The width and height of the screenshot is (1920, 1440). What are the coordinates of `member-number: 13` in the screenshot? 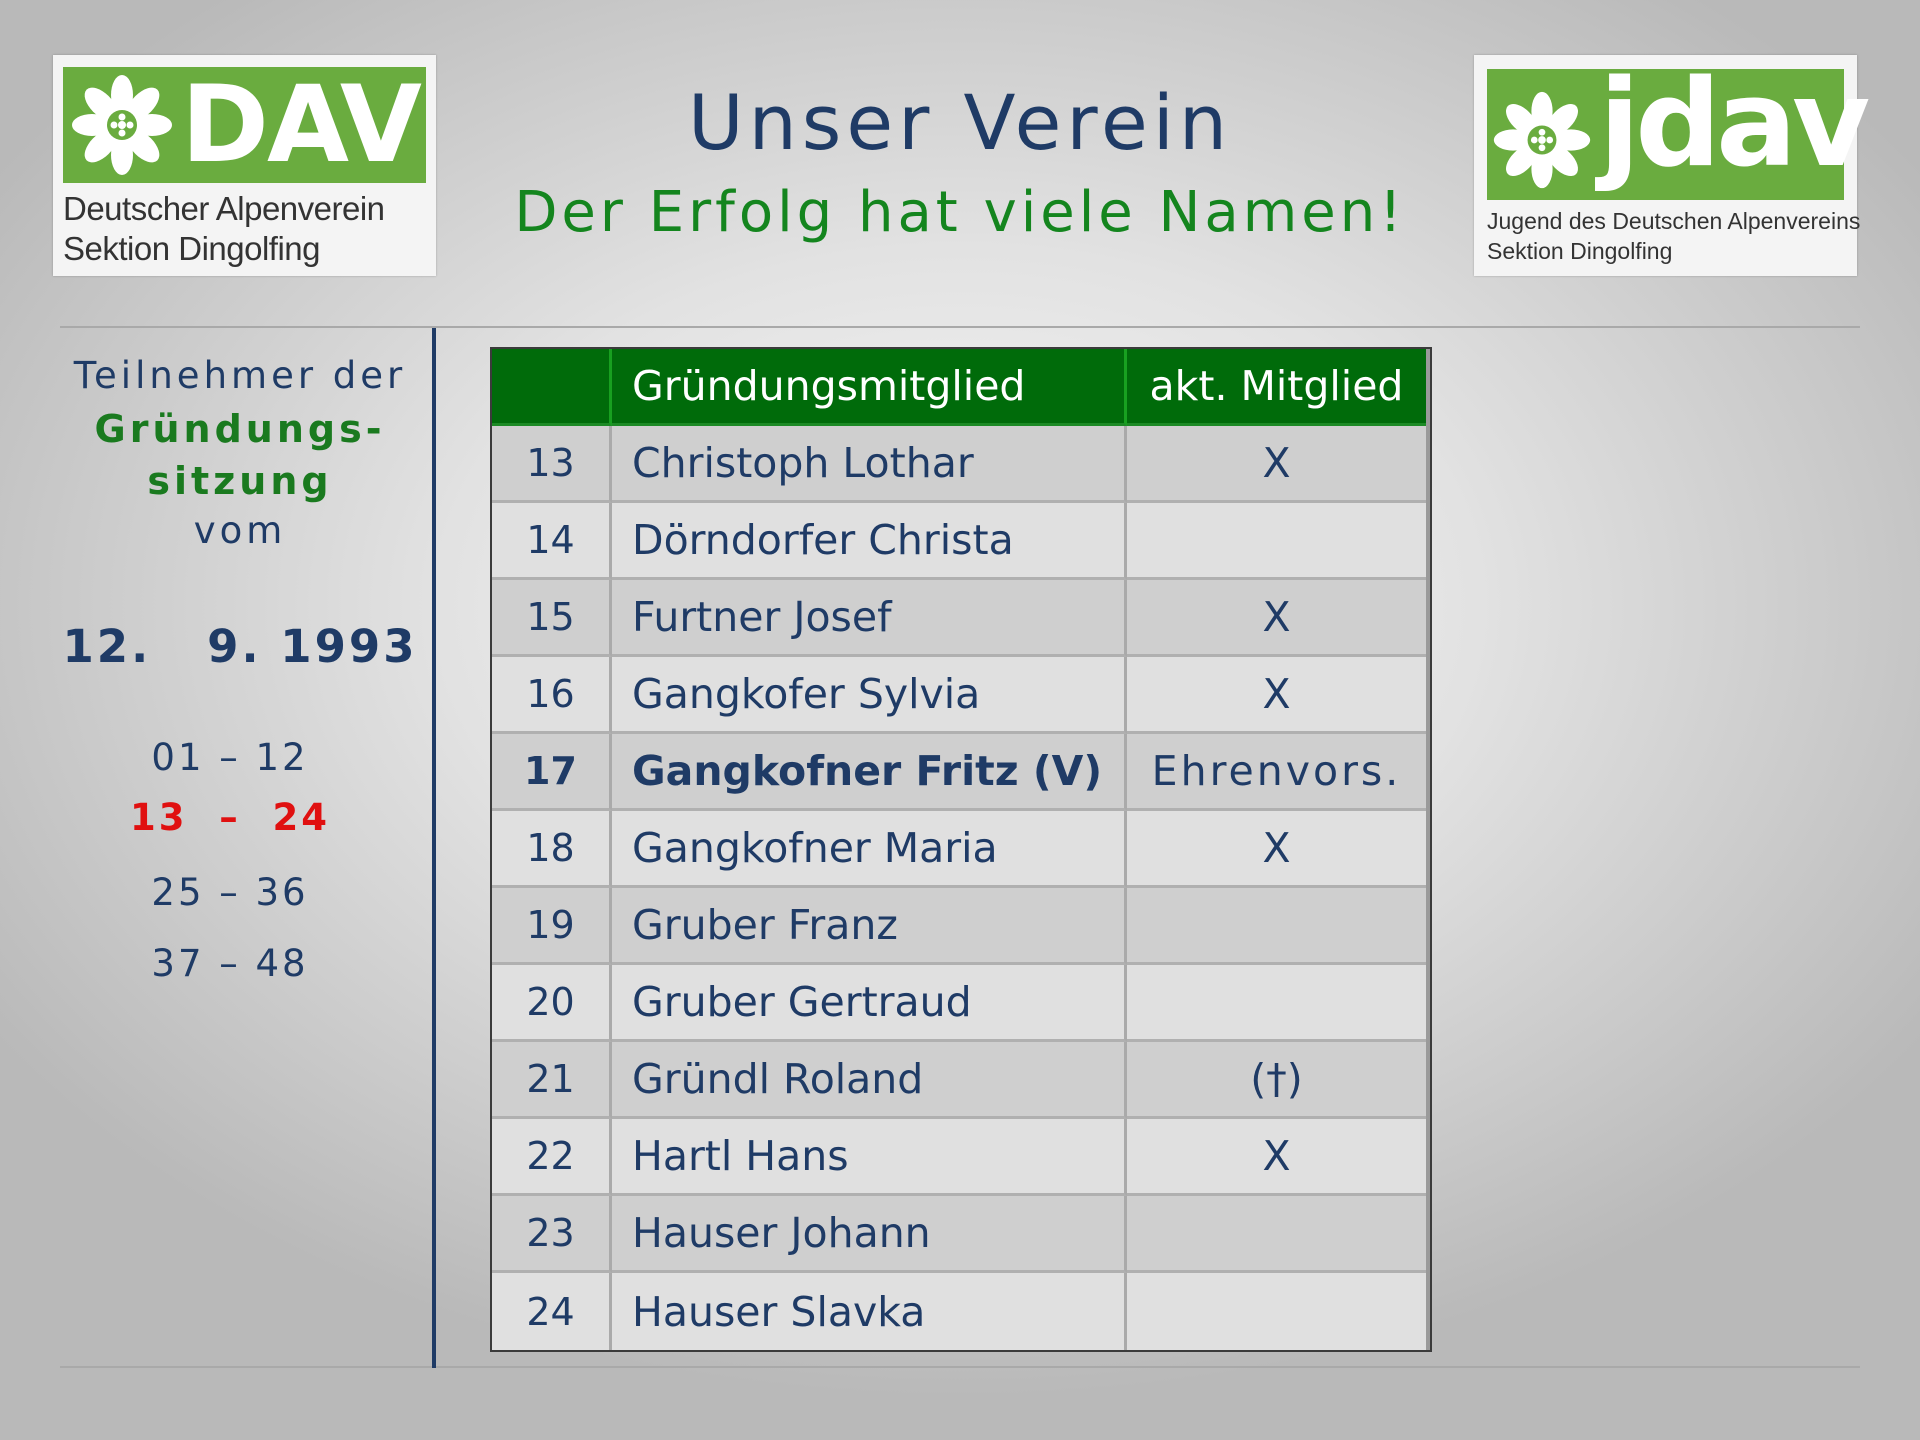 It's located at (552, 464).